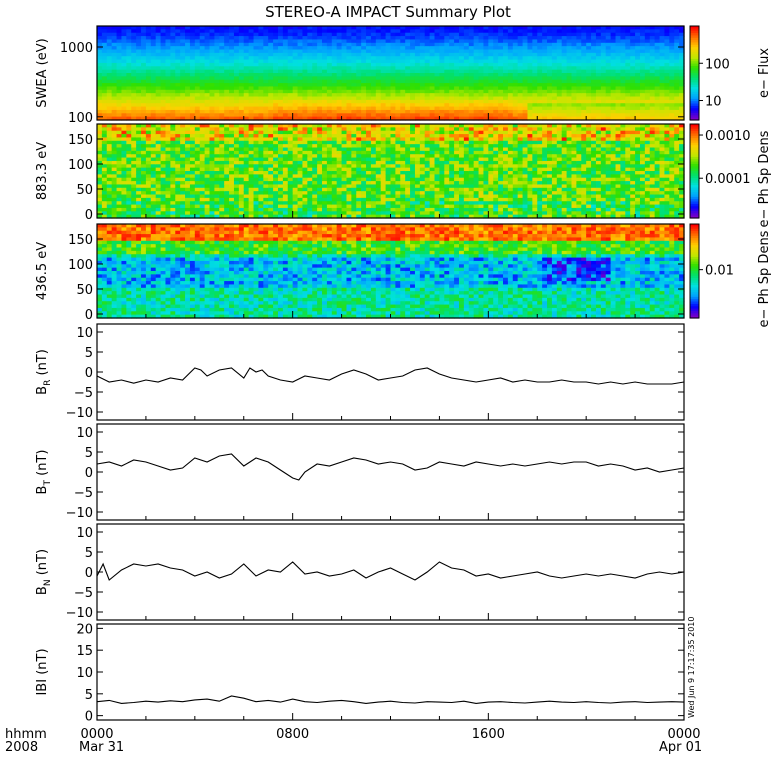 The height and width of the screenshot is (780, 780). What do you see at coordinates (390, 376) in the screenshot?
I see `series-line-BR` at bounding box center [390, 376].